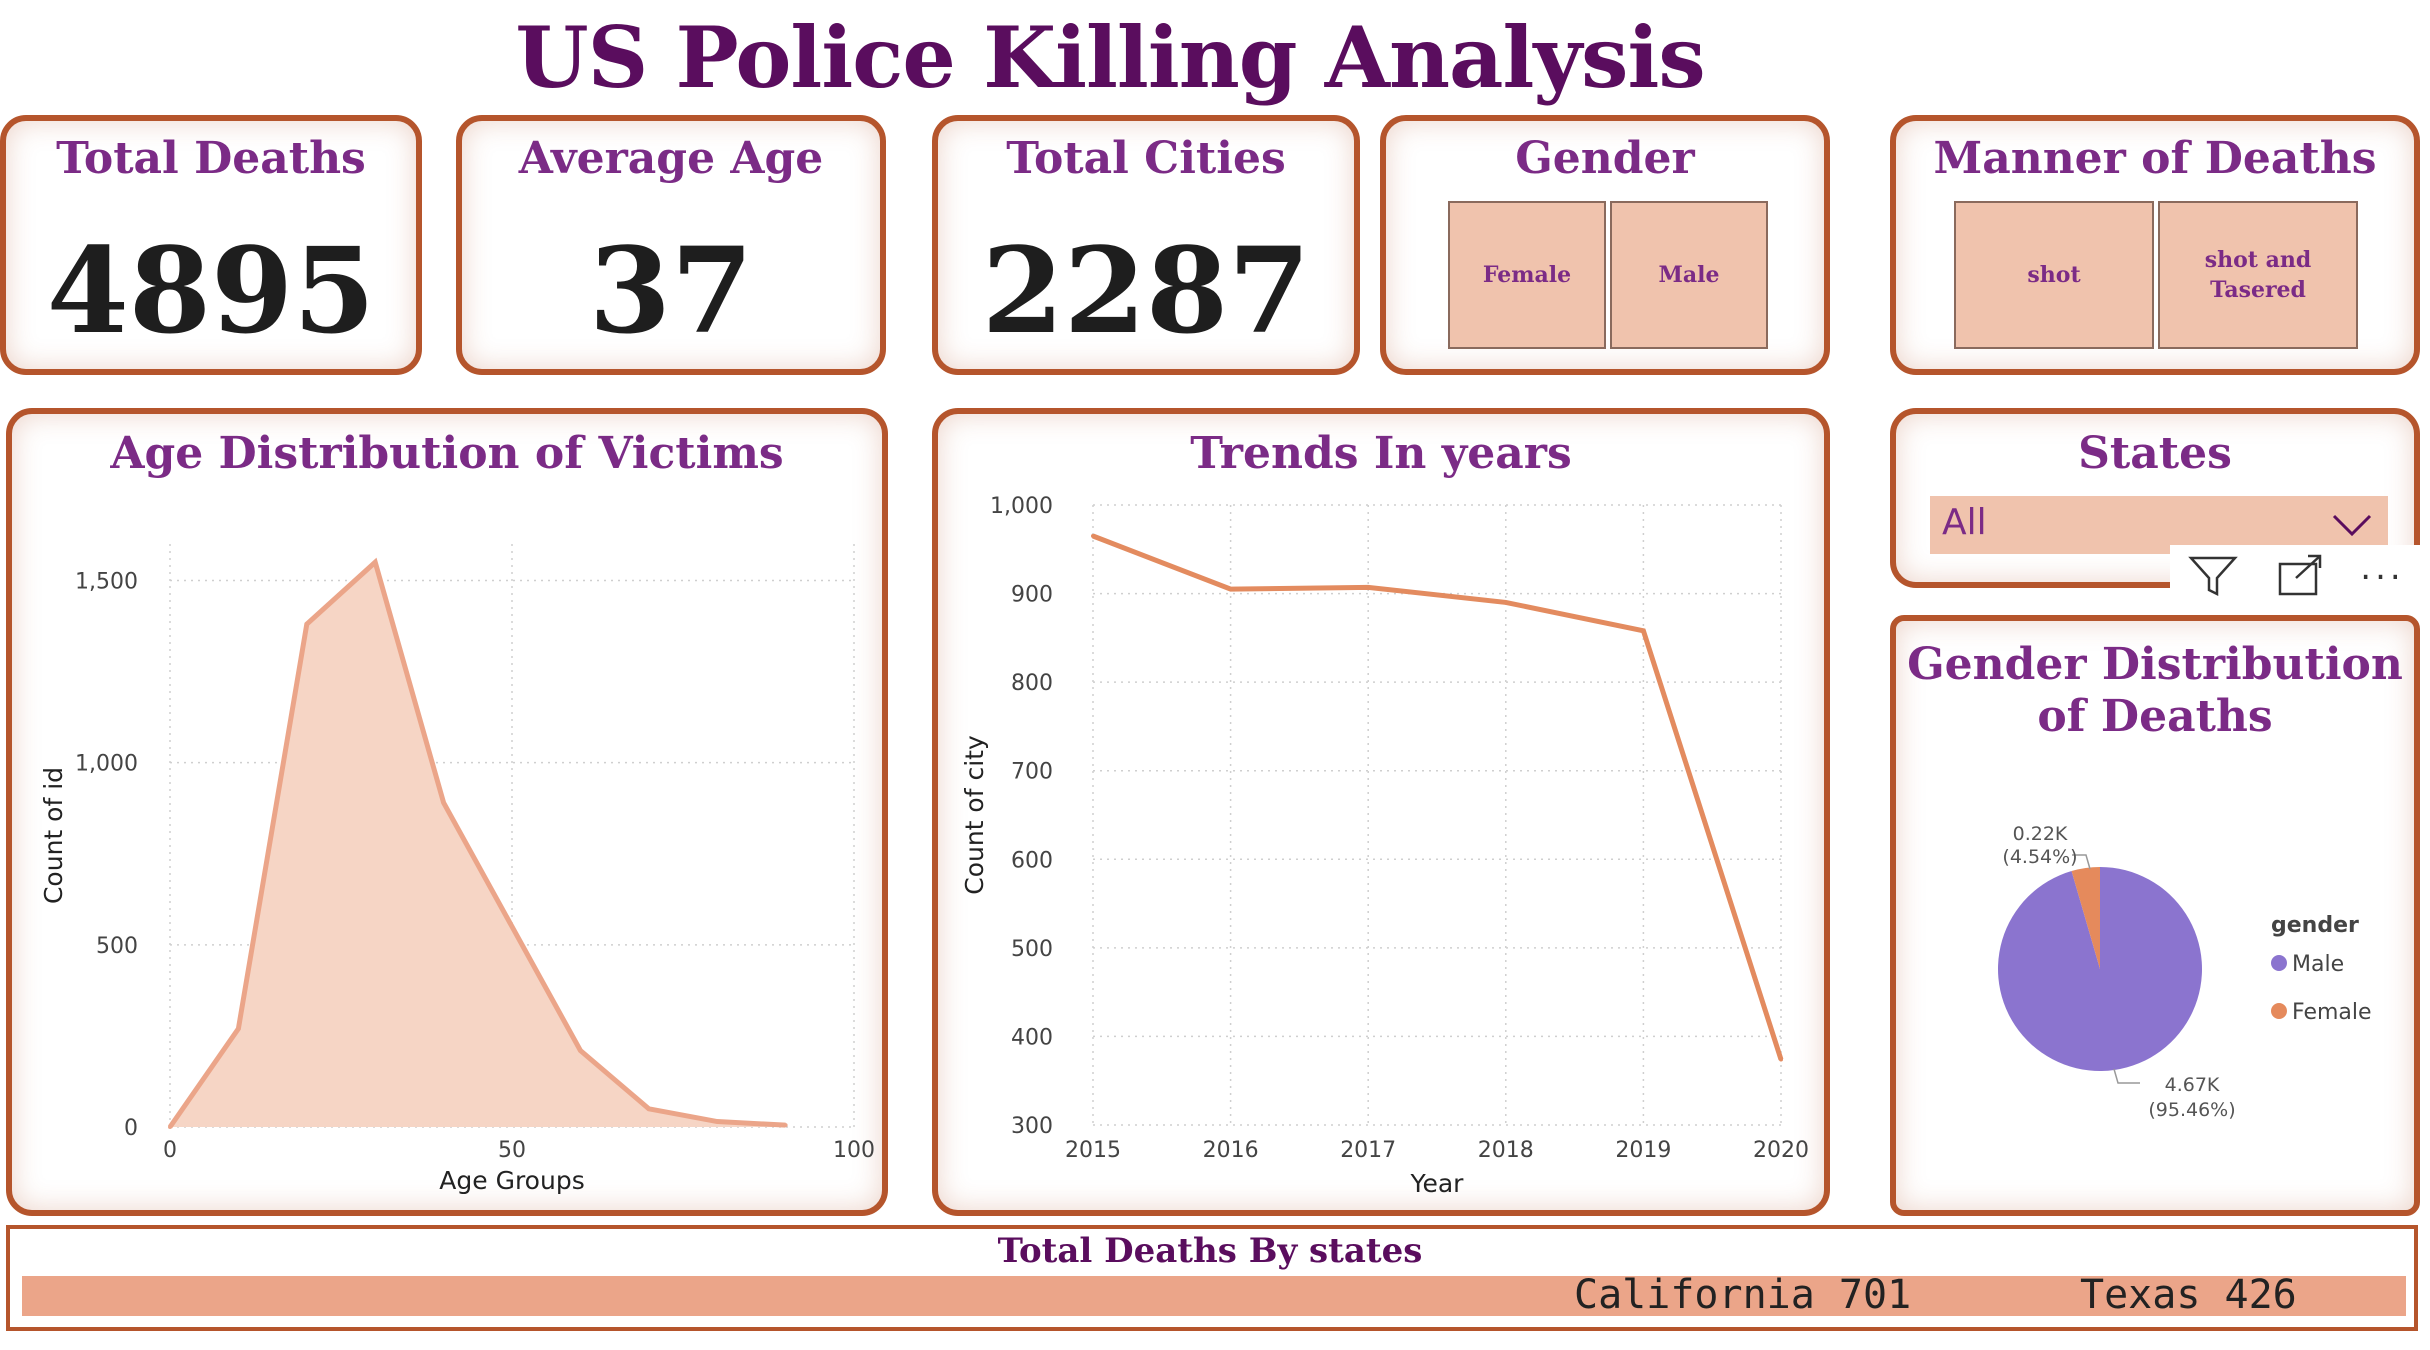 The image size is (2430, 1350). I want to click on slicer-title: Manner of Deaths, so click(2155, 158).